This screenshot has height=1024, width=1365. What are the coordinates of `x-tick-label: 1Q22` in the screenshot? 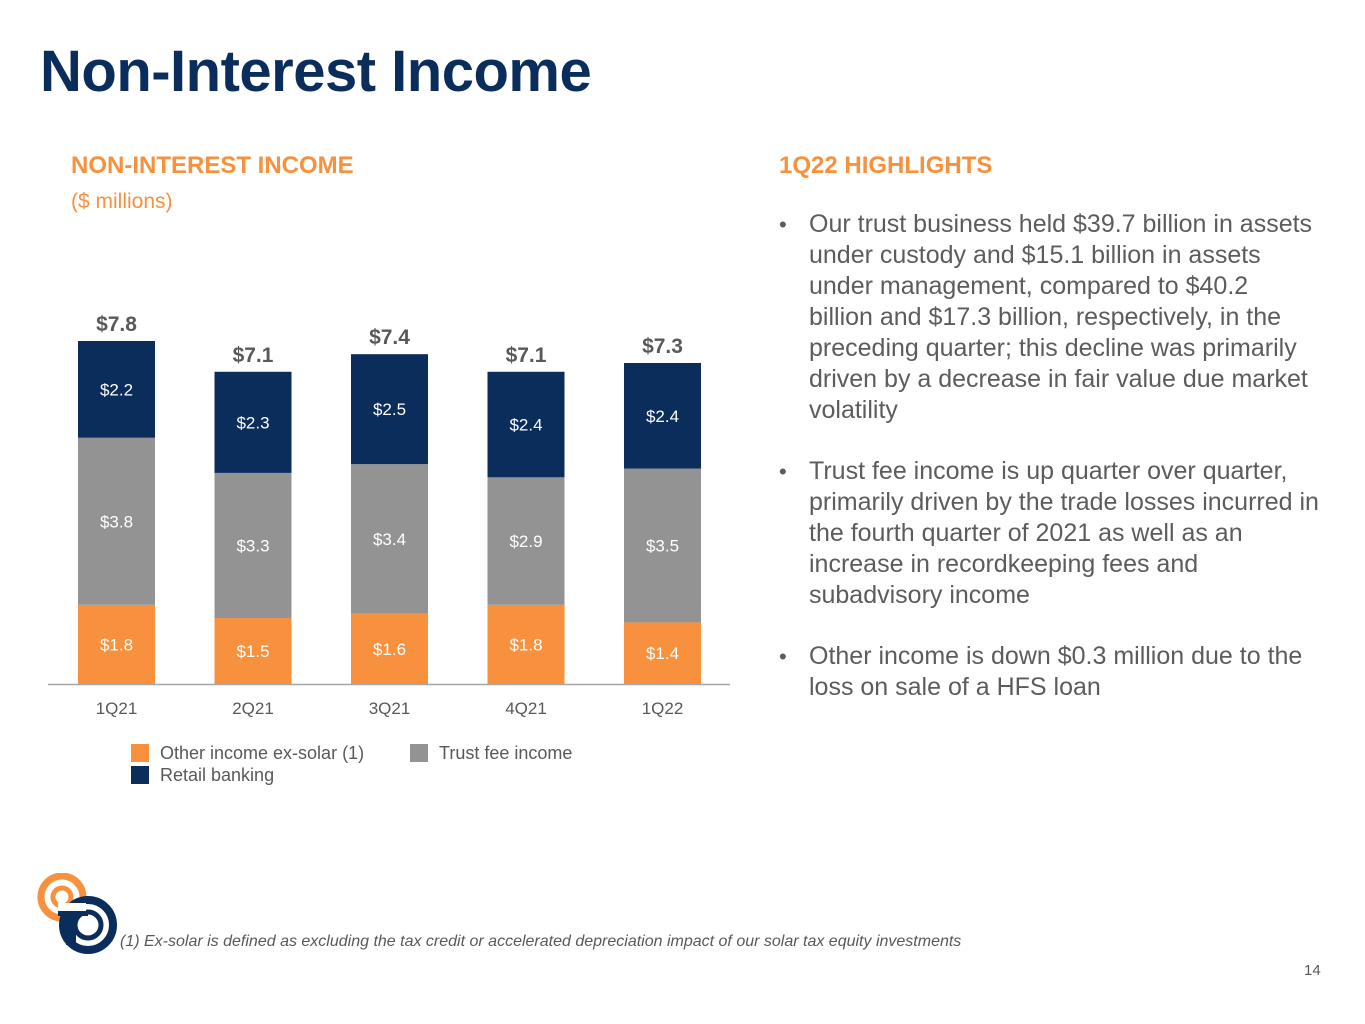 It's located at (663, 708).